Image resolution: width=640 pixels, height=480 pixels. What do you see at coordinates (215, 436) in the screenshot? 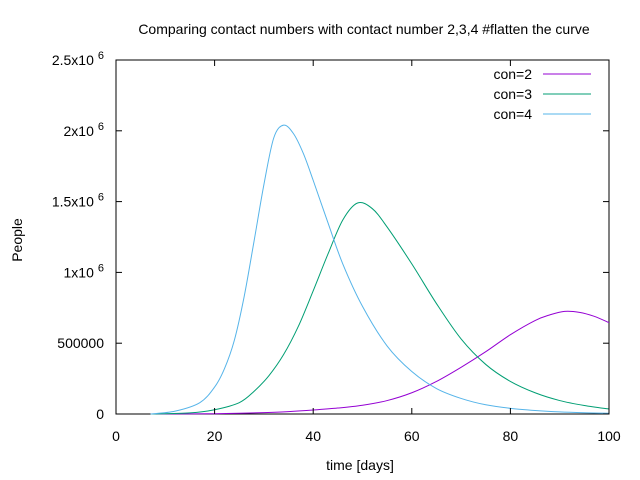
I see `x-tick-label: 20` at bounding box center [215, 436].